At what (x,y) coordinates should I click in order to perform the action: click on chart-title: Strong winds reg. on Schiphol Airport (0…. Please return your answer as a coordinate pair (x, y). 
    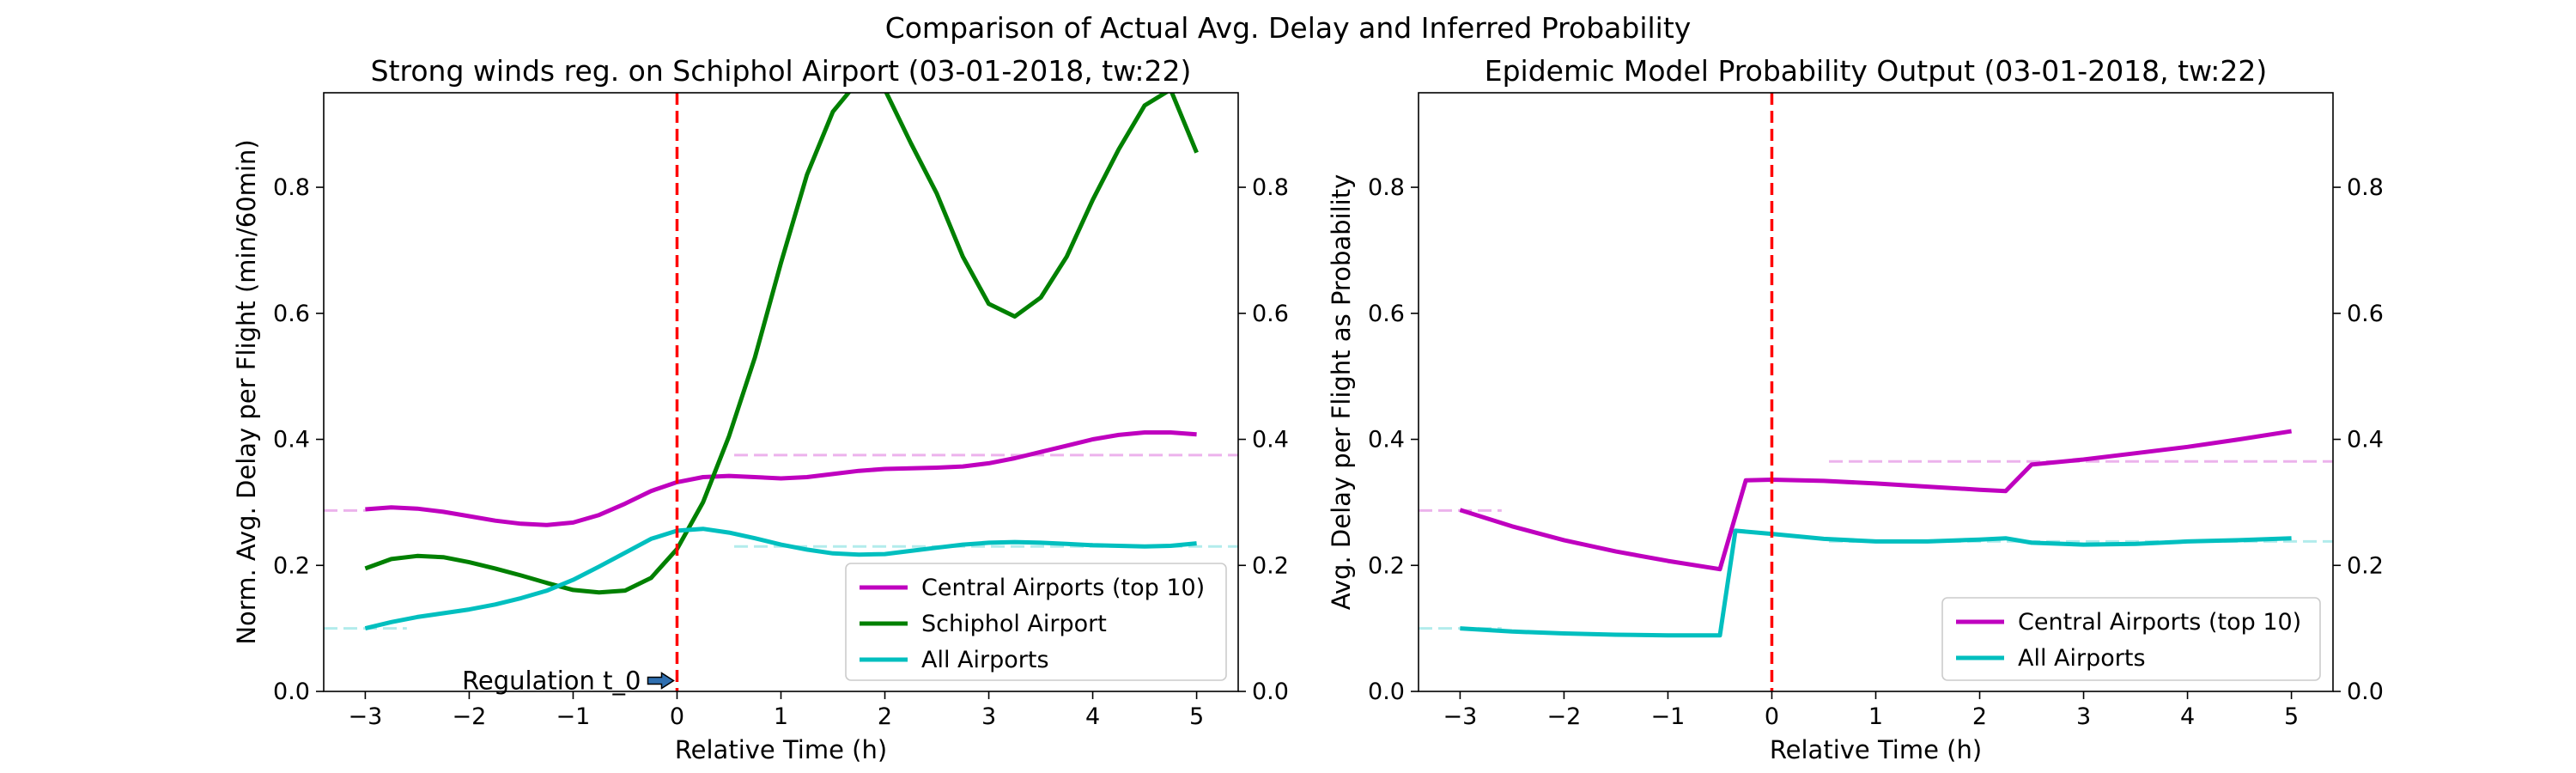
    Looking at the image, I should click on (781, 71).